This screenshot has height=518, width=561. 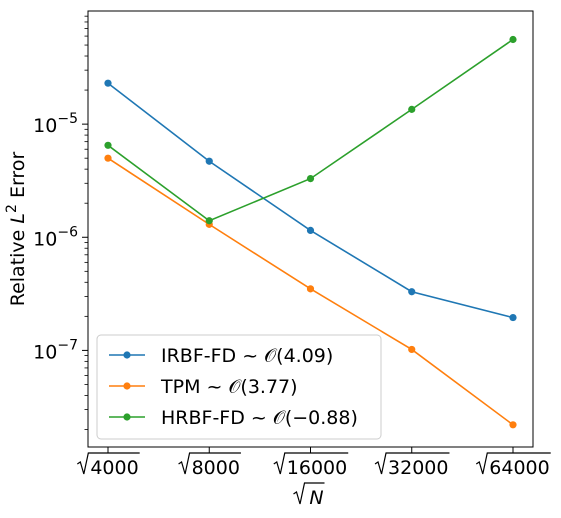 I want to click on legend-entry-2: HRBF-FD ~ 𝒪(−0.88), so click(x=259, y=418).